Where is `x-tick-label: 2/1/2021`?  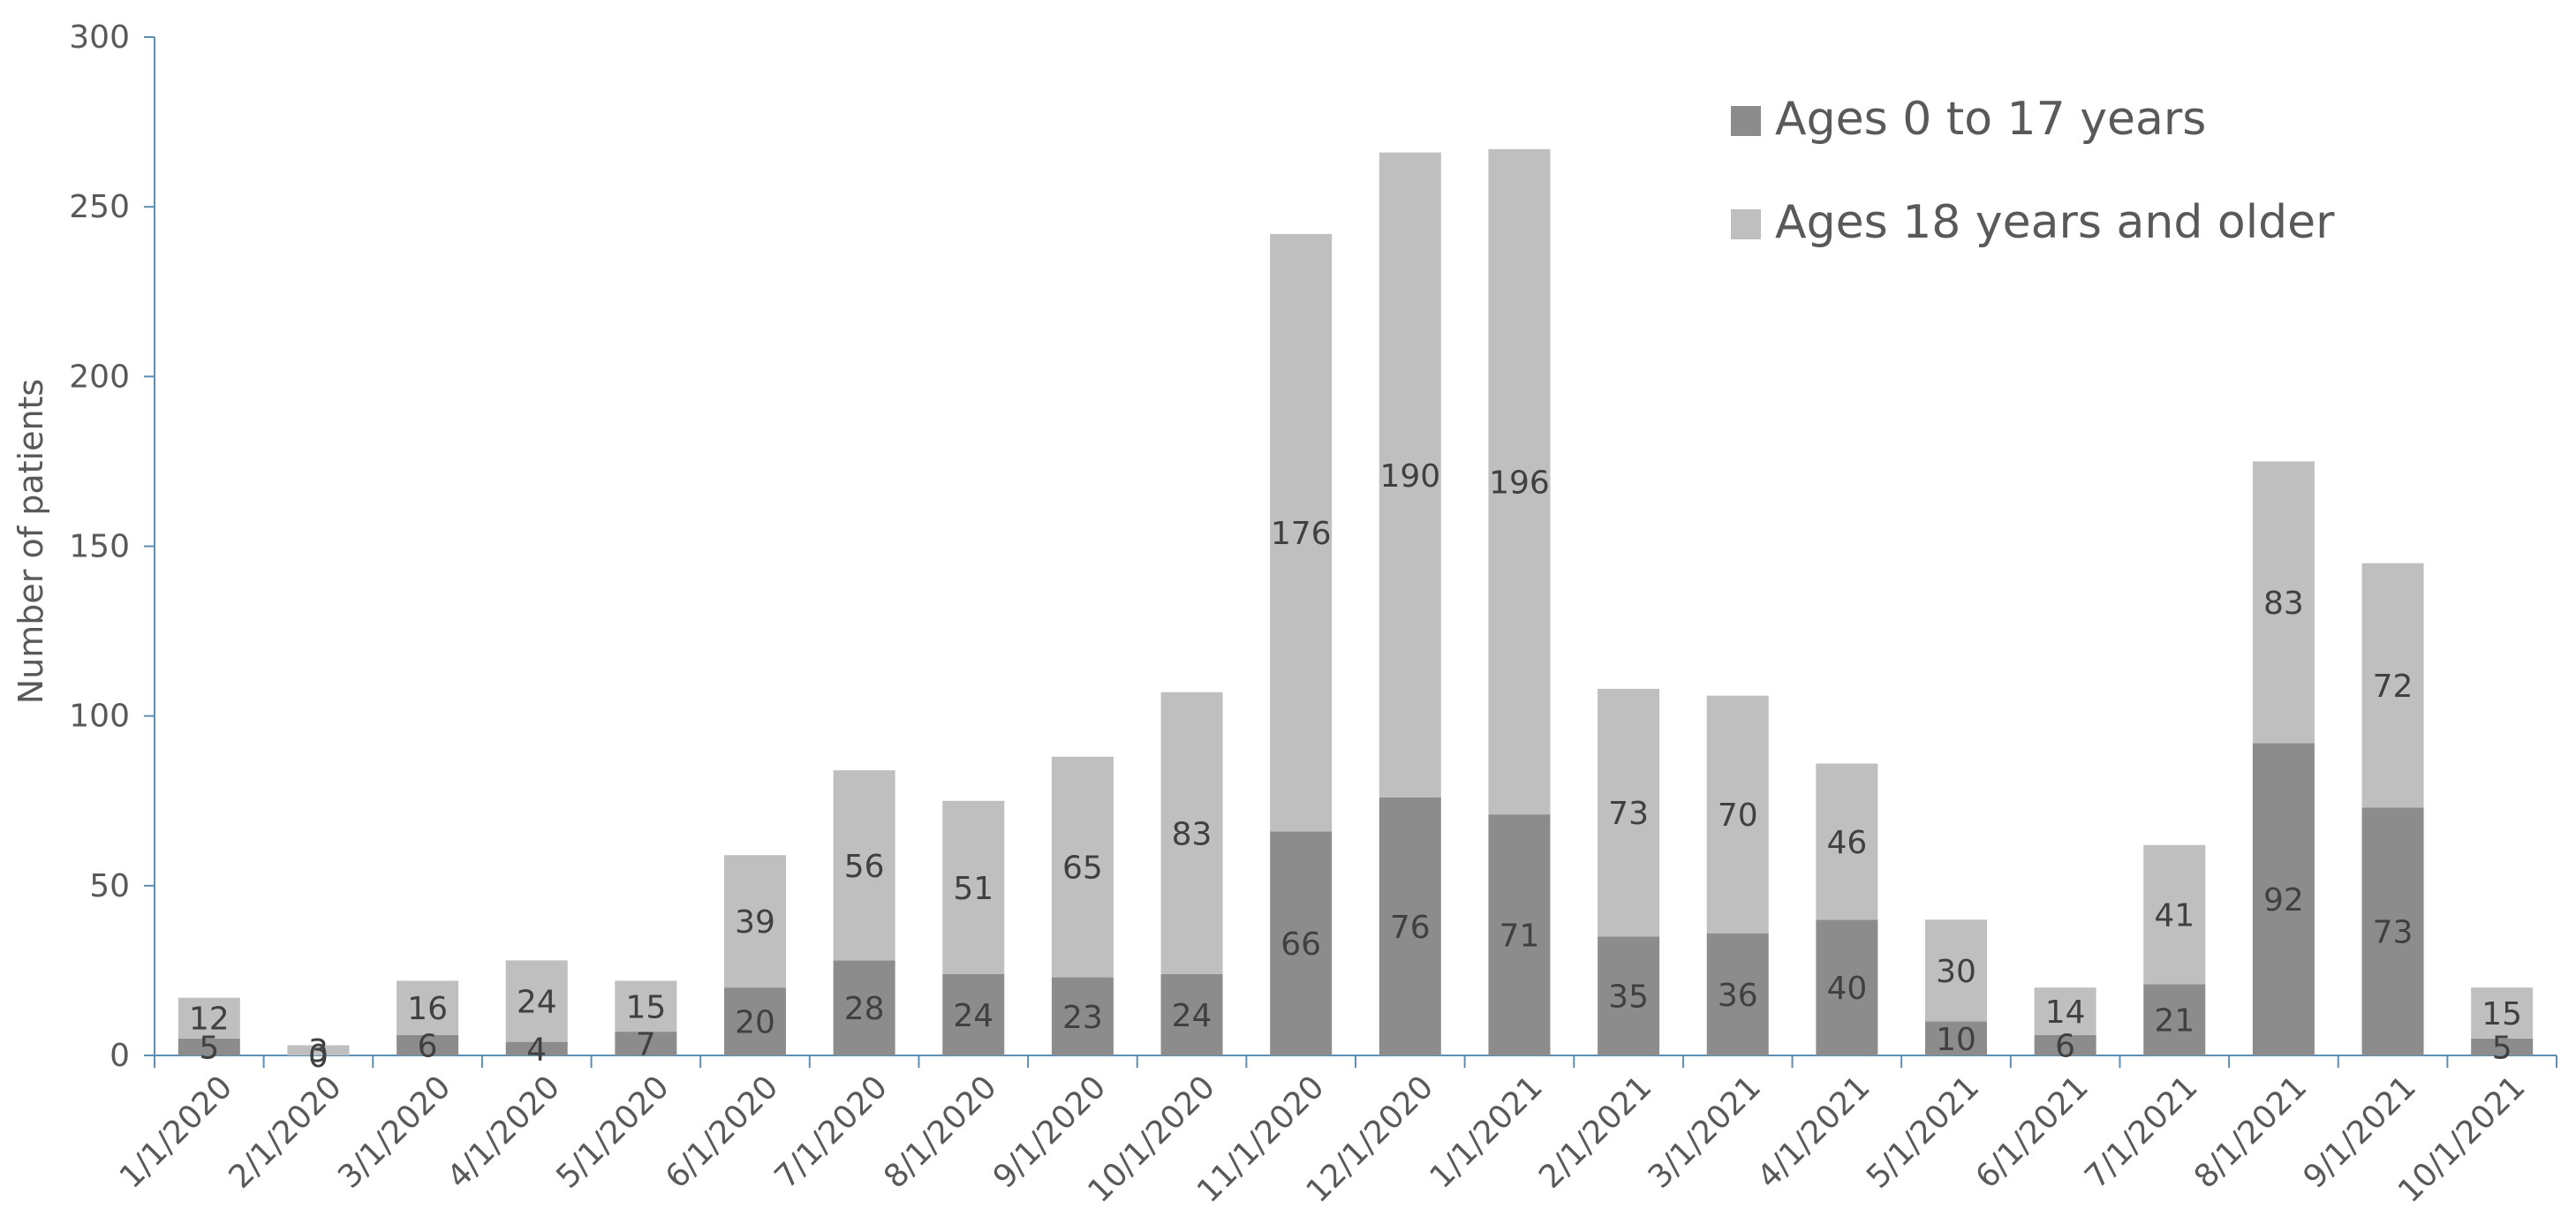
x-tick-label: 2/1/2021 is located at coordinates (1595, 1132).